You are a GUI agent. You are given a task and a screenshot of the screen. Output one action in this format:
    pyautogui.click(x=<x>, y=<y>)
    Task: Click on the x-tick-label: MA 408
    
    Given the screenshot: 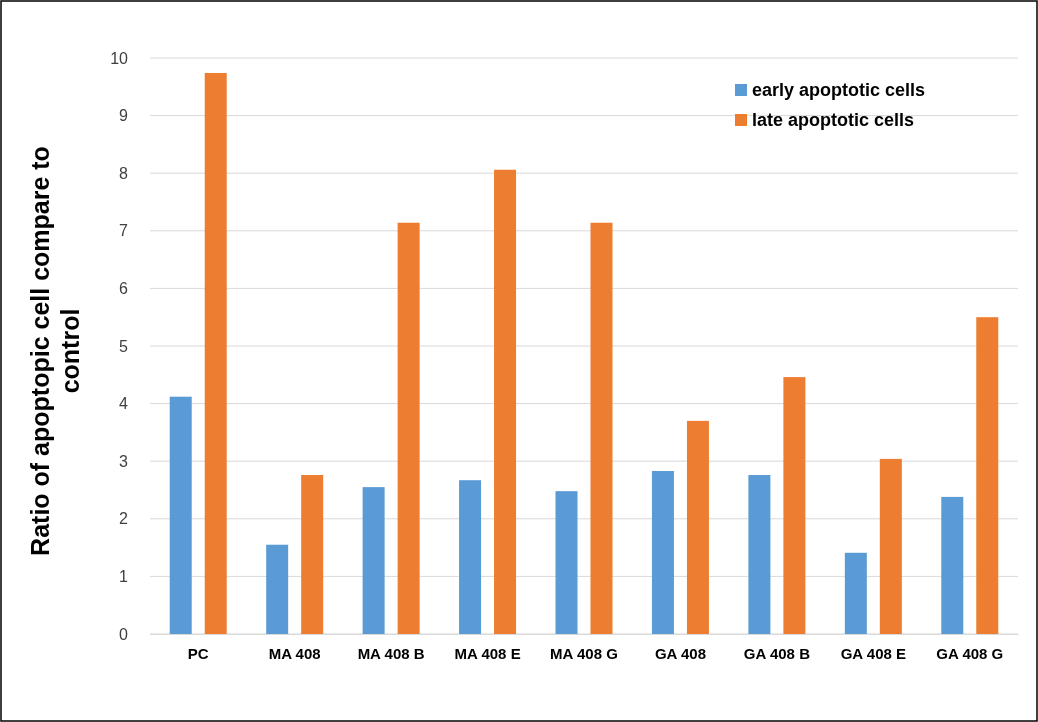 What is the action you would take?
    pyautogui.click(x=294, y=653)
    